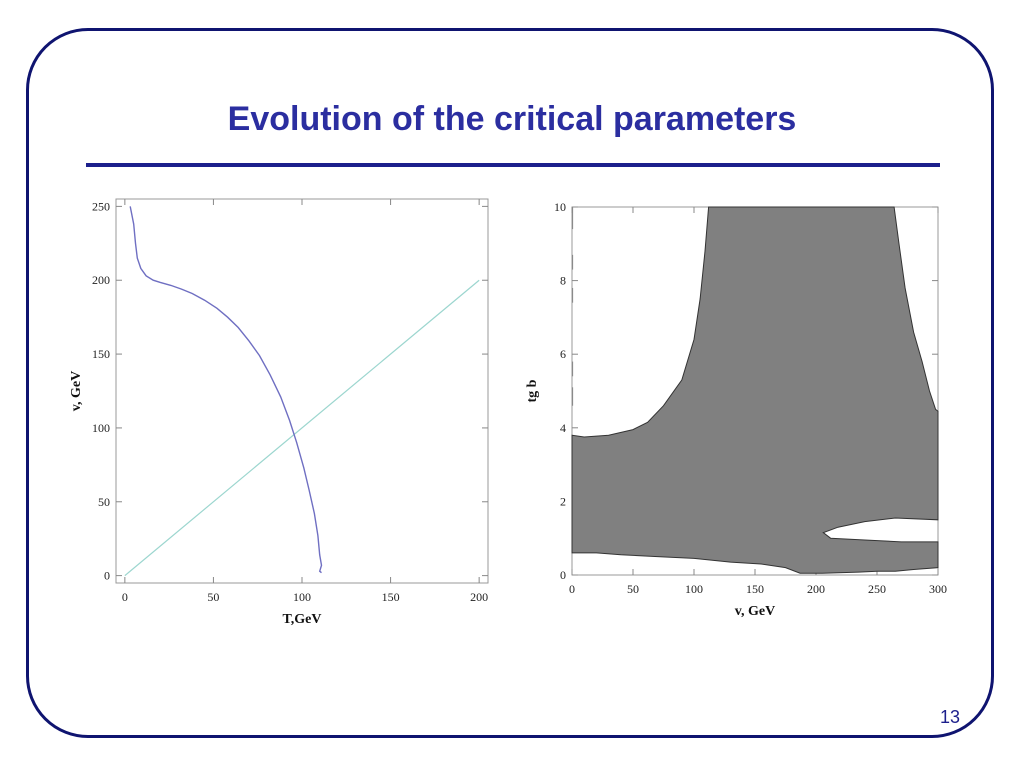 This screenshot has width=1024, height=768. I want to click on y-tick-label: 6, so click(563, 354).